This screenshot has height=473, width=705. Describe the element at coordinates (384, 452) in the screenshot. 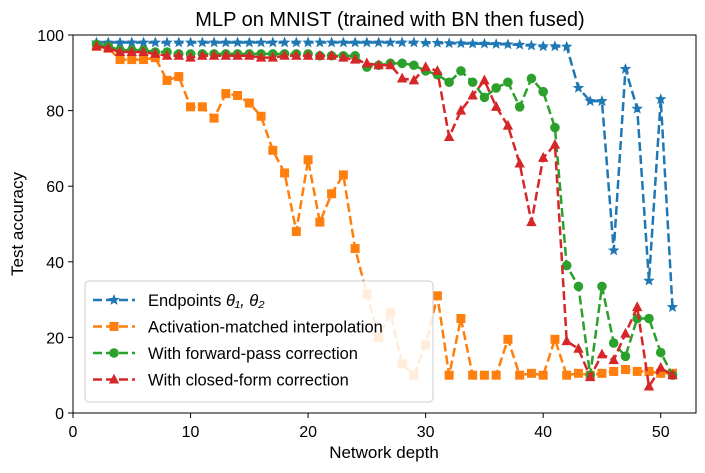

I see `x-axis-label: Network depth` at that location.